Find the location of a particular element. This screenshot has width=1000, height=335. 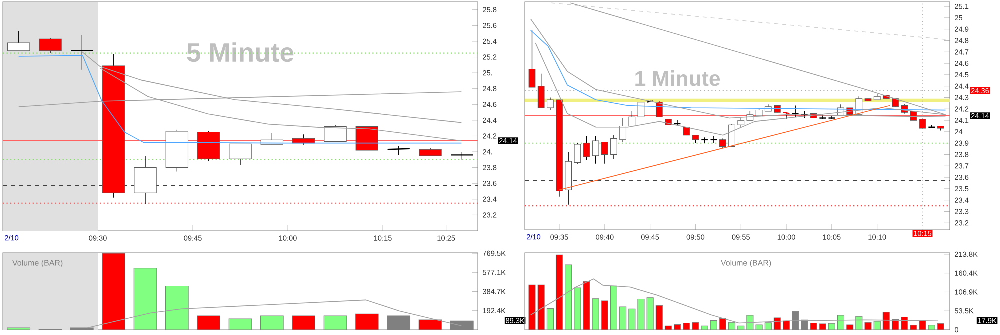

text: 1 Minute is located at coordinates (678, 78).